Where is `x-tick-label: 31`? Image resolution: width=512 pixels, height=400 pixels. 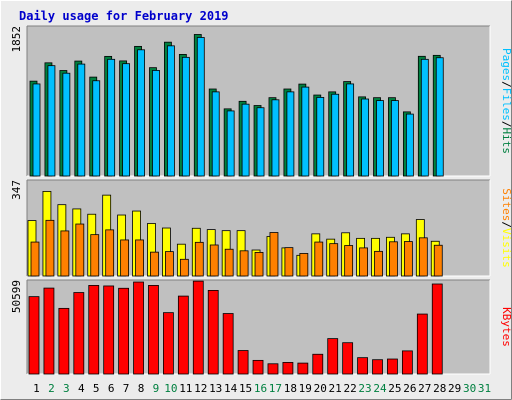 x-tick-label: 31 is located at coordinates (484, 388).